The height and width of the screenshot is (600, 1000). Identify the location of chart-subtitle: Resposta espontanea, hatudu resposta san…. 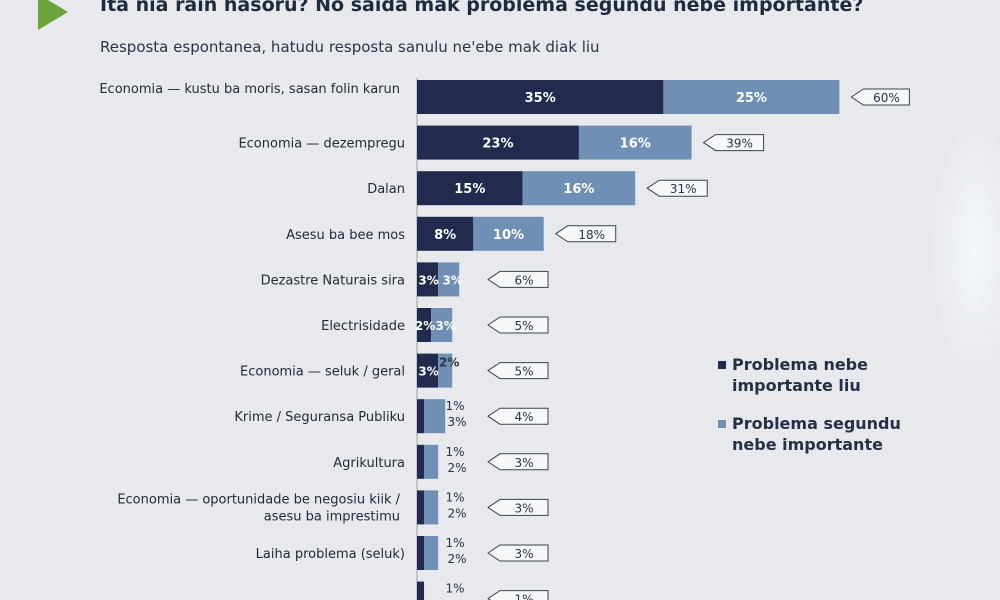
(350, 47).